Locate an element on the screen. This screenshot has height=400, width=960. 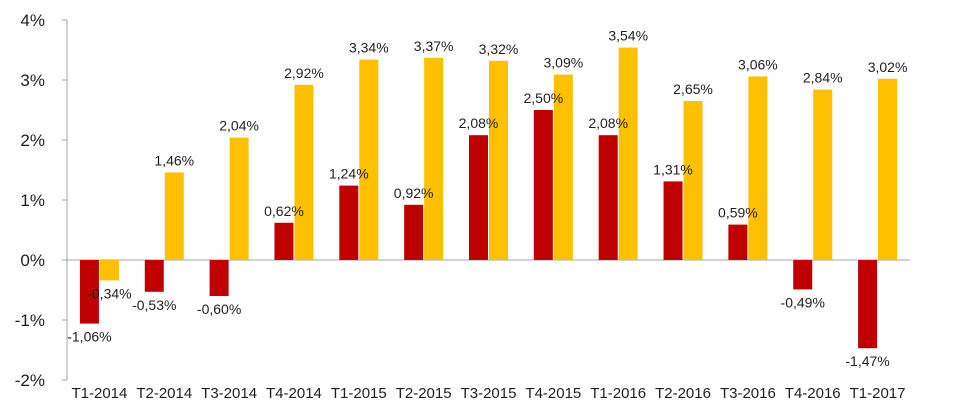
bar-value-label: 2,04% is located at coordinates (239, 126).